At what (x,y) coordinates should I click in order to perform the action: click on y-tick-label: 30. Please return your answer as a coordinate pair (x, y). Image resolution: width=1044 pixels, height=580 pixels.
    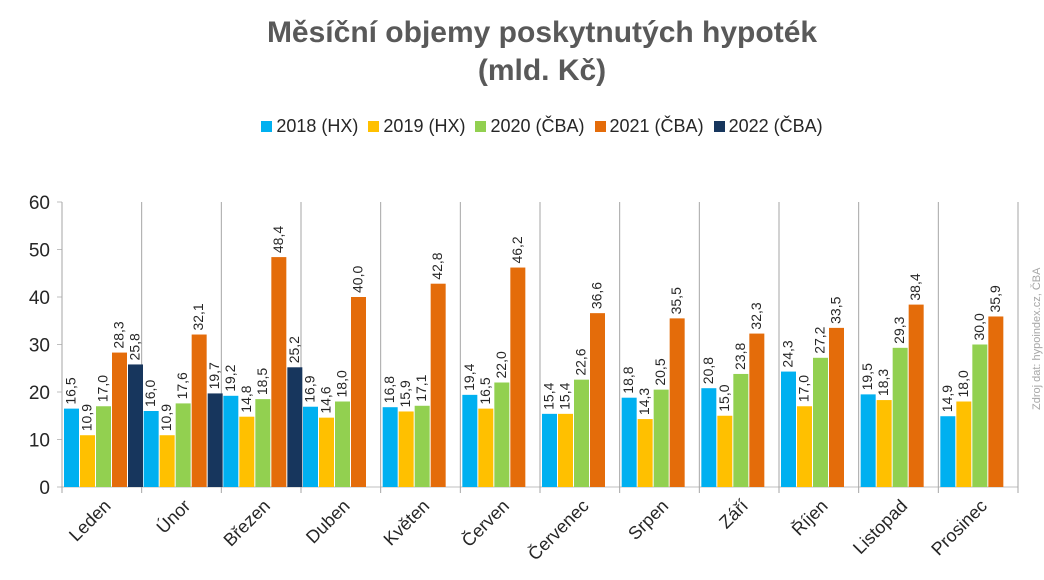
    Looking at the image, I should click on (39, 346).